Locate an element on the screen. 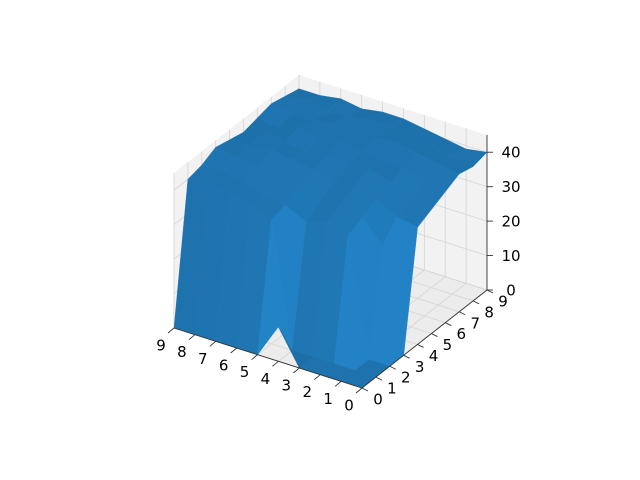  z-axis-ticks: 0 10 20 30 40 is located at coordinates (504, 222).